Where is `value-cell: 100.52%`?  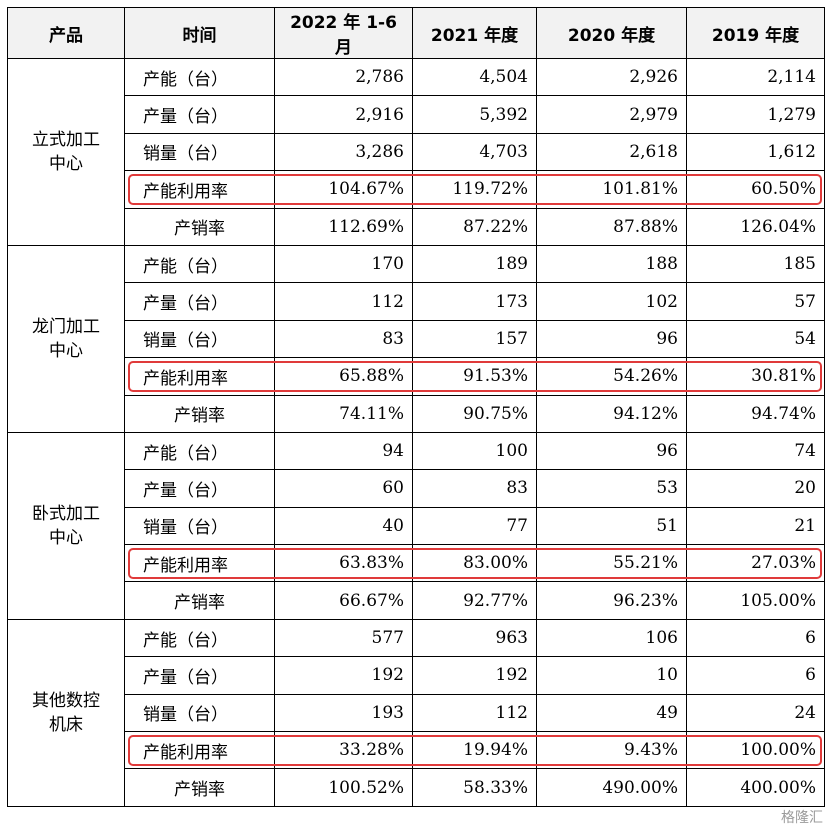 value-cell: 100.52% is located at coordinates (343, 787).